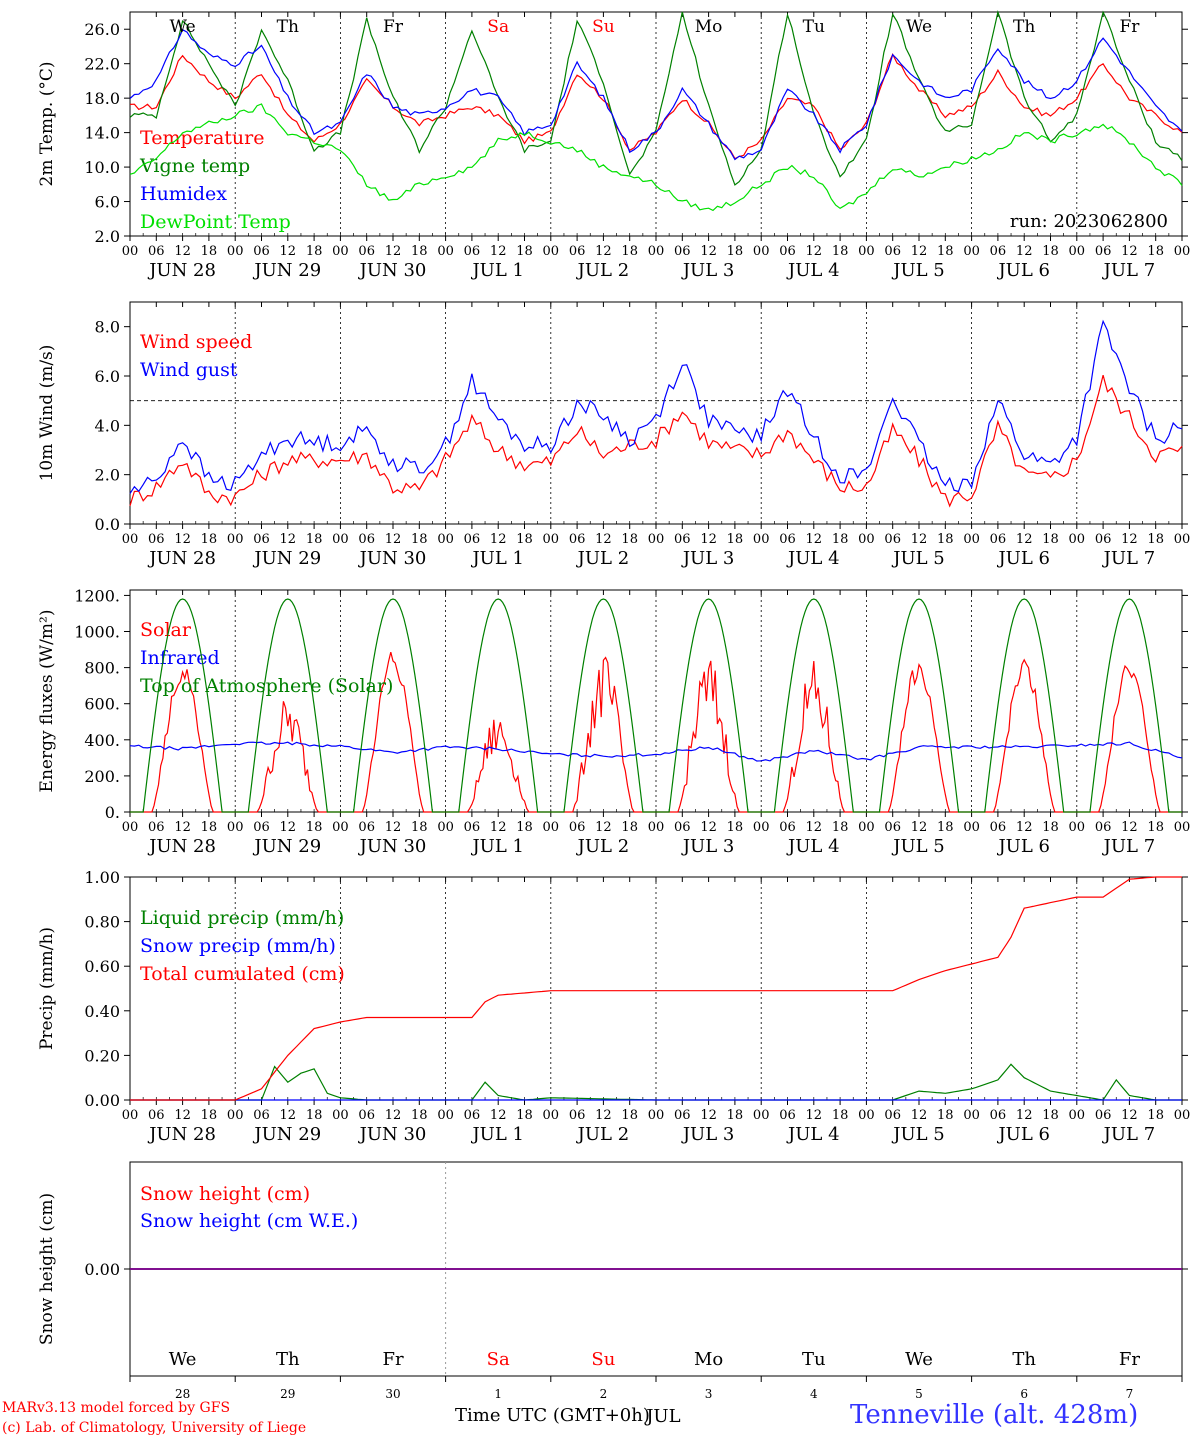 The width and height of the screenshot is (1194, 1440). Describe the element at coordinates (656, 705) in the screenshot. I see `series-line-top-of-atmosphere-solar-` at that location.